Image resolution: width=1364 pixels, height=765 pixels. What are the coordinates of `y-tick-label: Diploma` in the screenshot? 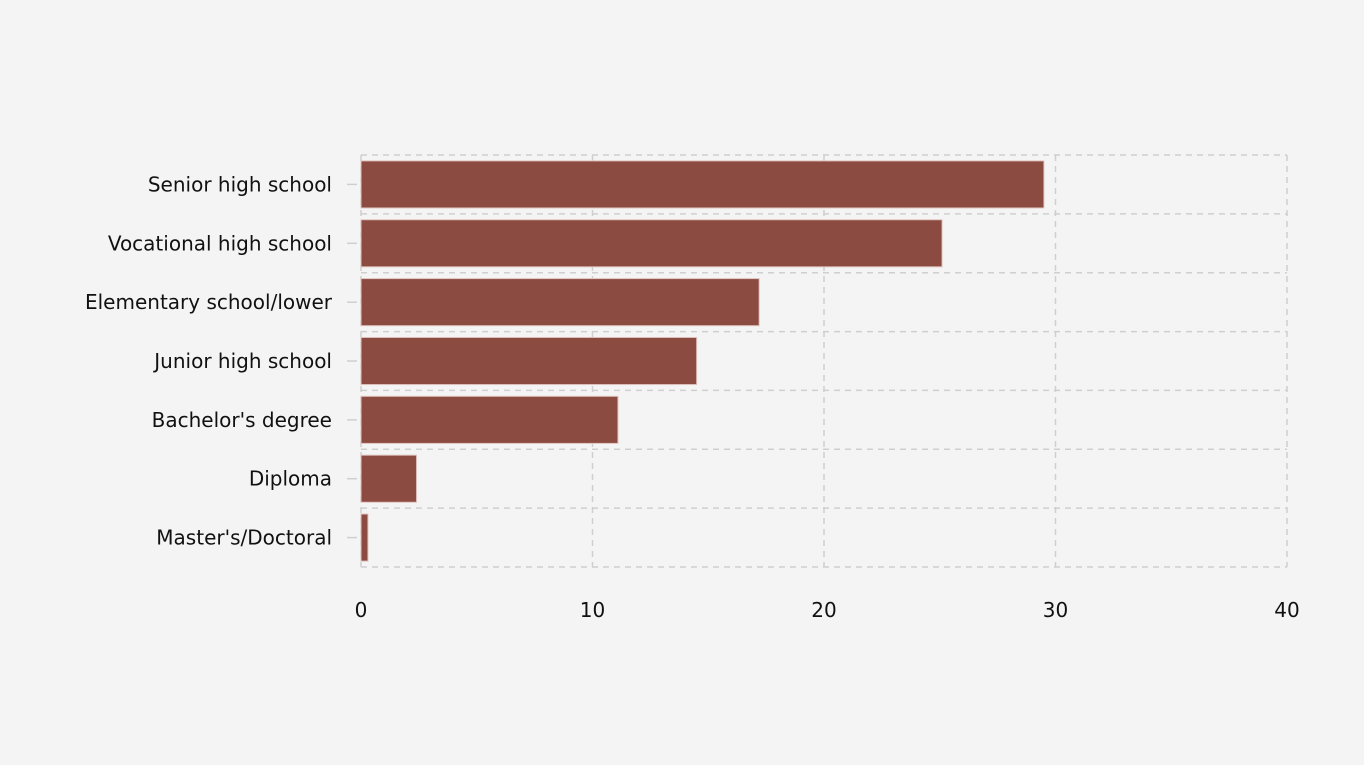 It's located at (290, 479).